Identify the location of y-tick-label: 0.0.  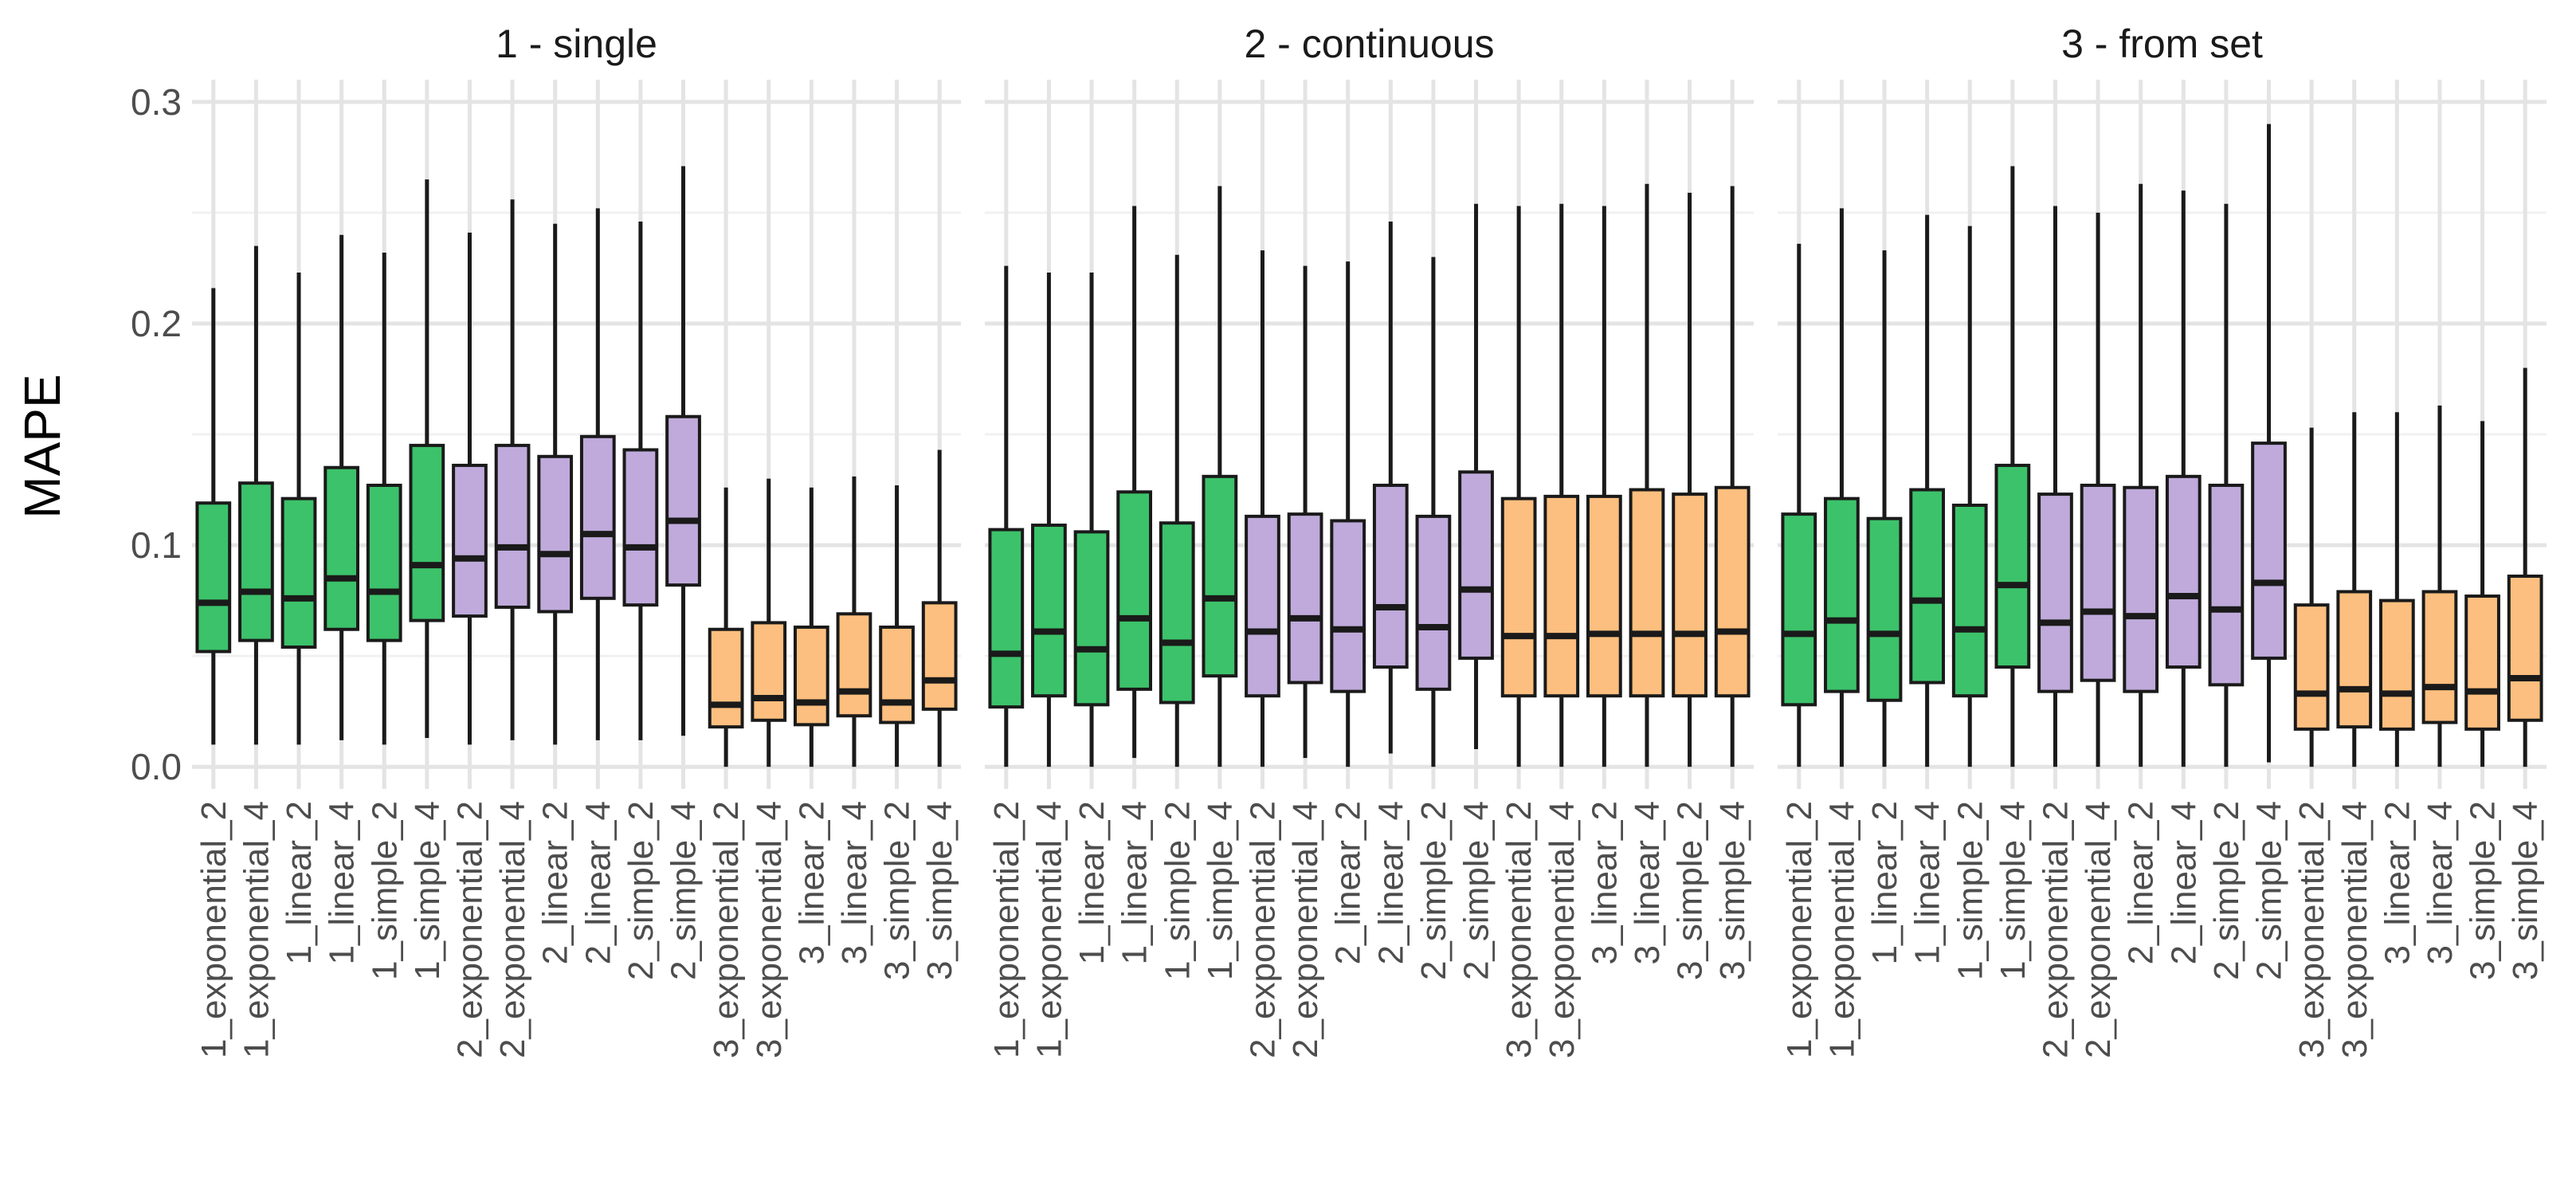
(156, 766).